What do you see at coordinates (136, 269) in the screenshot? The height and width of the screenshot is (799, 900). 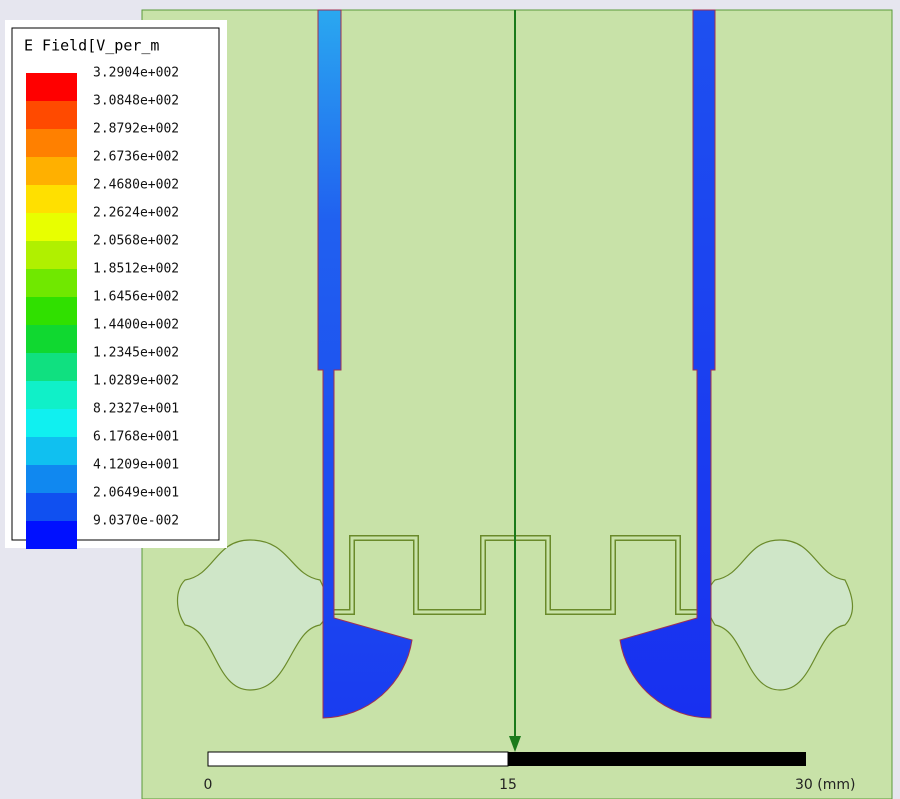 I see `legend-label: 1.8512e+002` at bounding box center [136, 269].